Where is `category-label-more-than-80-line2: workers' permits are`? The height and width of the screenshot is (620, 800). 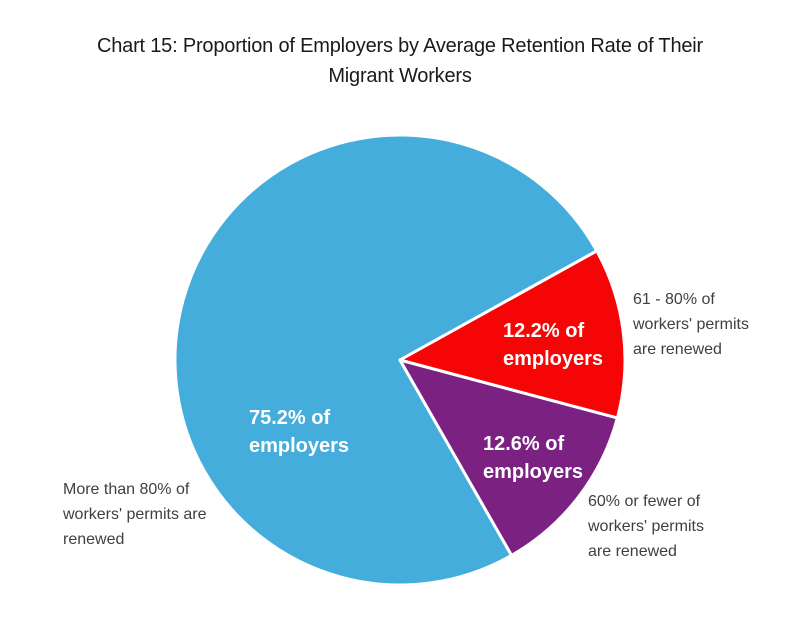 category-label-more-than-80-line2: workers' permits are is located at coordinates (135, 514).